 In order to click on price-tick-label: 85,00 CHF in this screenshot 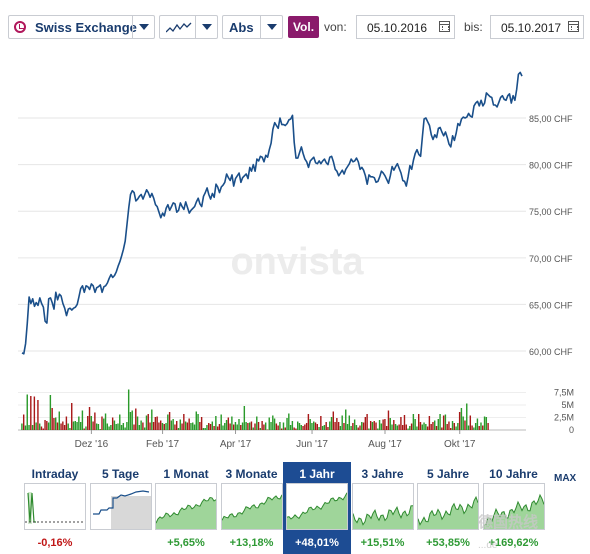, I will do `click(551, 119)`.